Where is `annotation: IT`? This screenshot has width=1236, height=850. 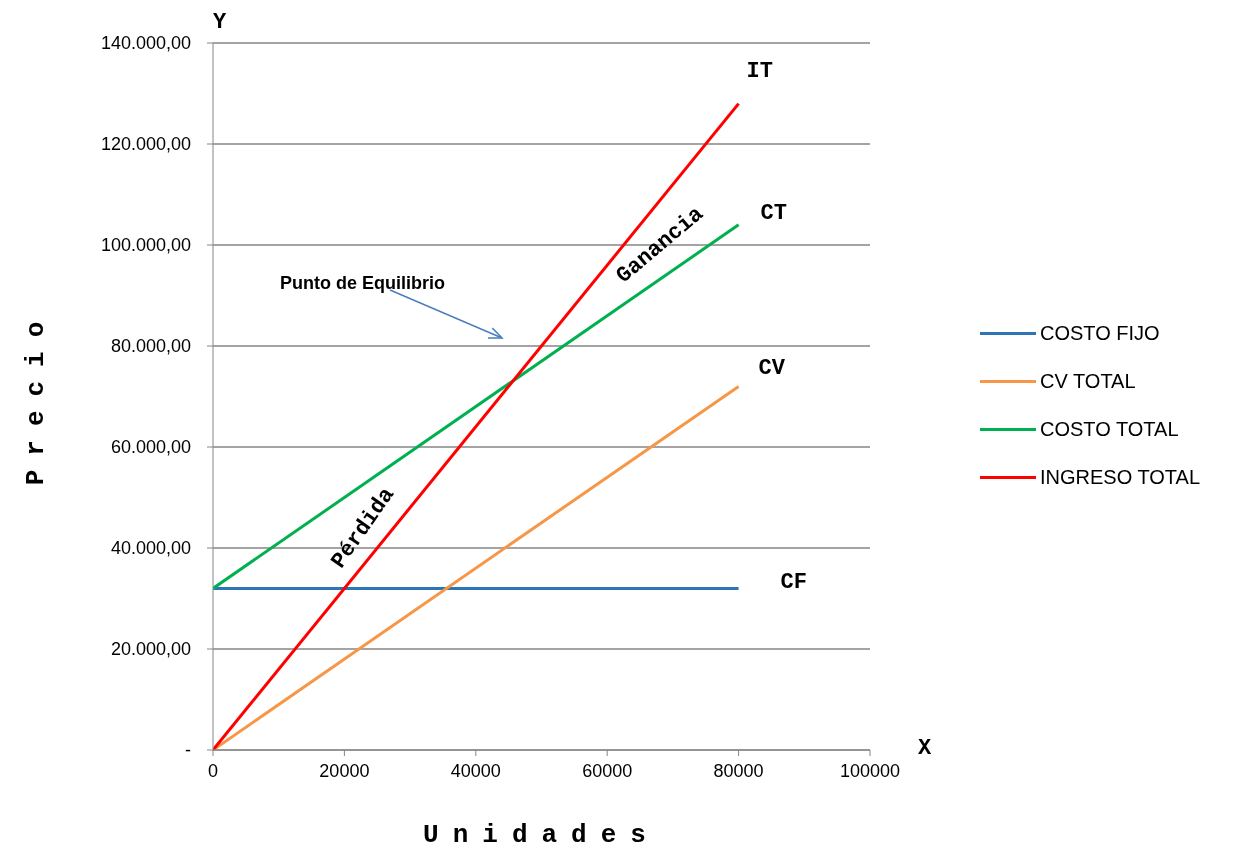
annotation: IT is located at coordinates (760, 72).